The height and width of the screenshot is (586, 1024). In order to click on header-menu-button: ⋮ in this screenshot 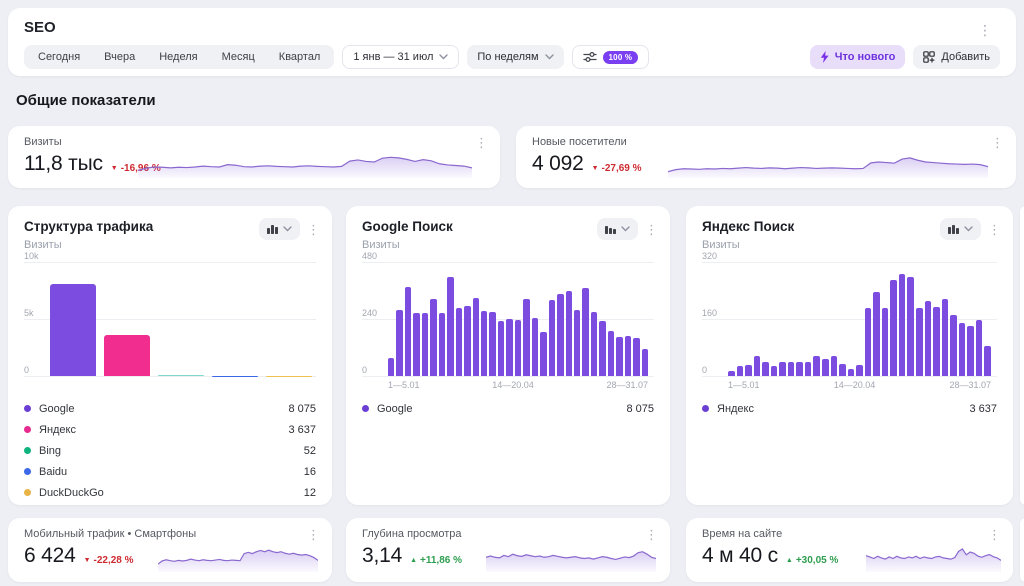, I will do `click(985, 30)`.